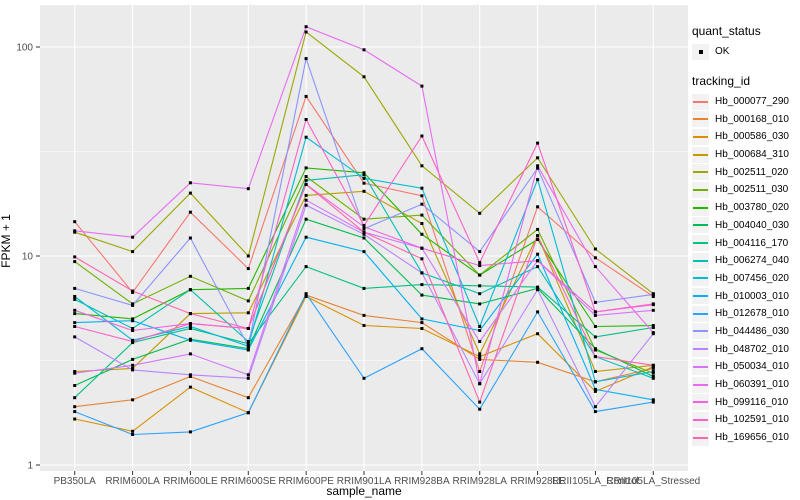 This screenshot has height=500, width=800. I want to click on y-tick-label: 1, so click(30, 466).